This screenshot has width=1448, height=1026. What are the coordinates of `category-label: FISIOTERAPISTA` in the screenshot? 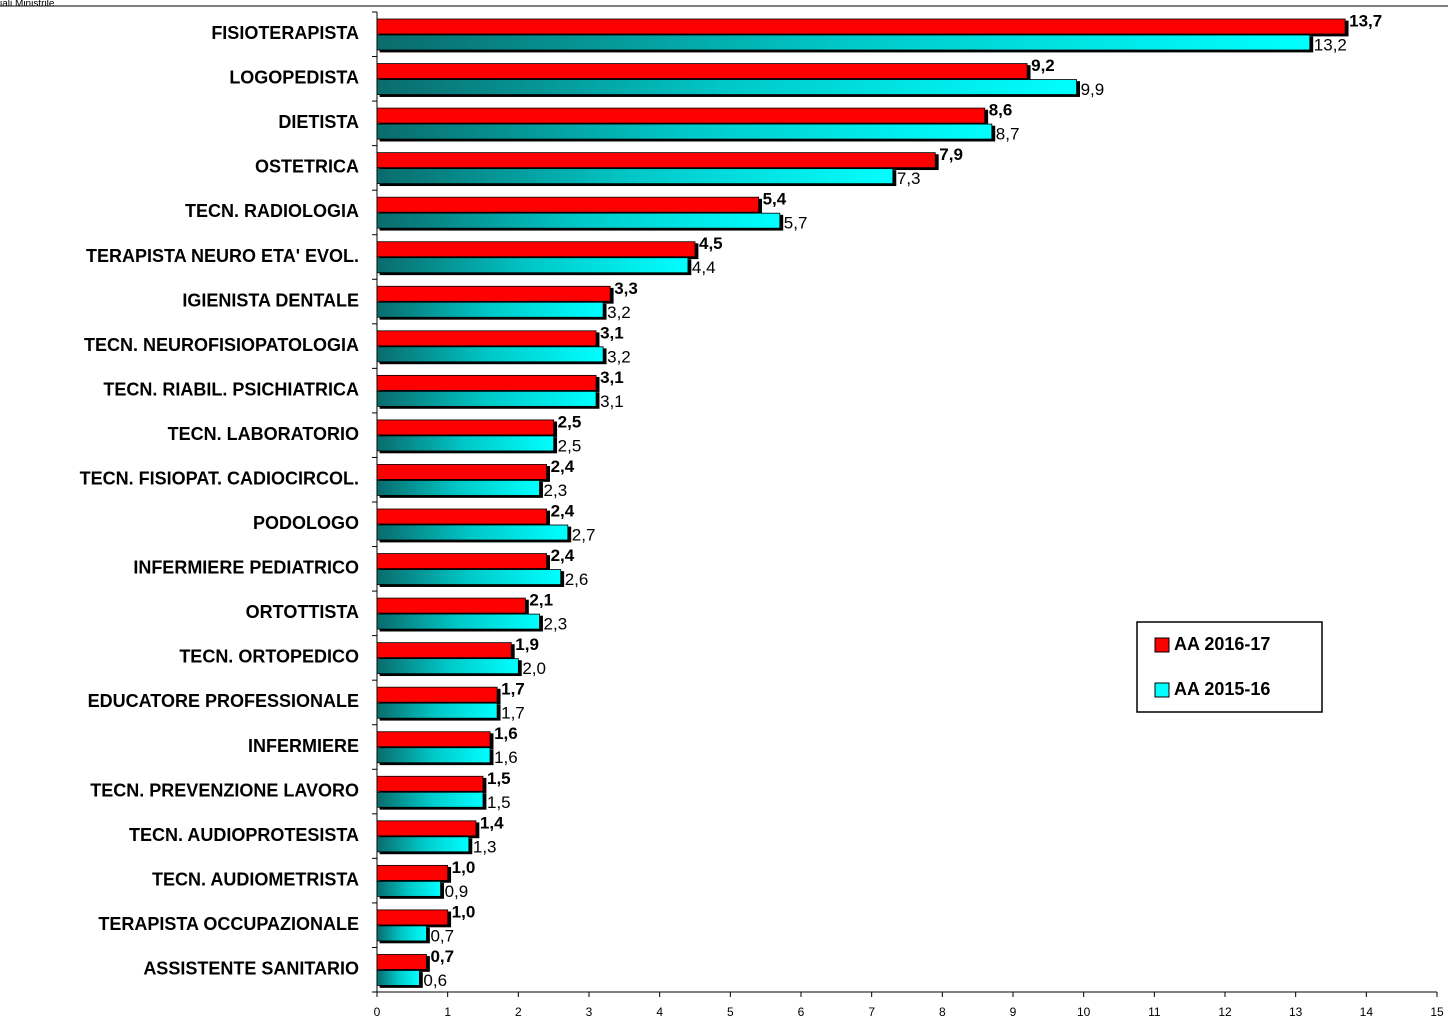 It's located at (285, 33).